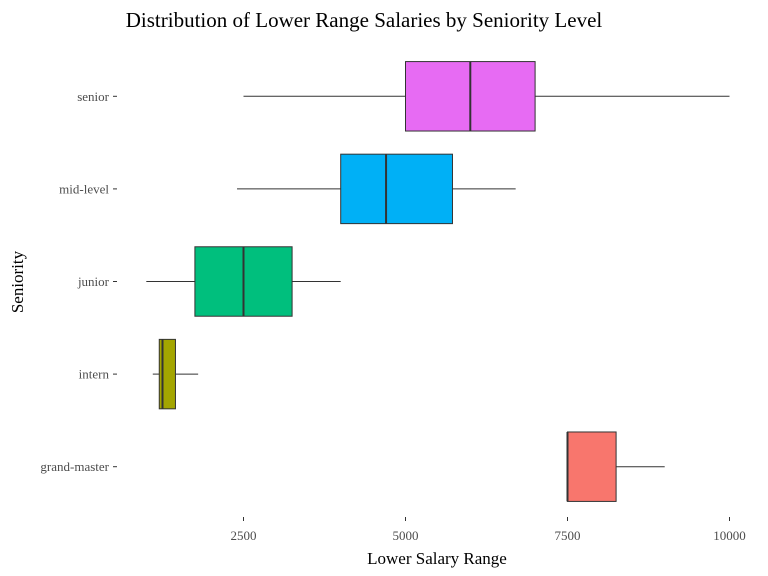 The height and width of the screenshot is (576, 768). I want to click on box-mid-level, so click(376, 189).